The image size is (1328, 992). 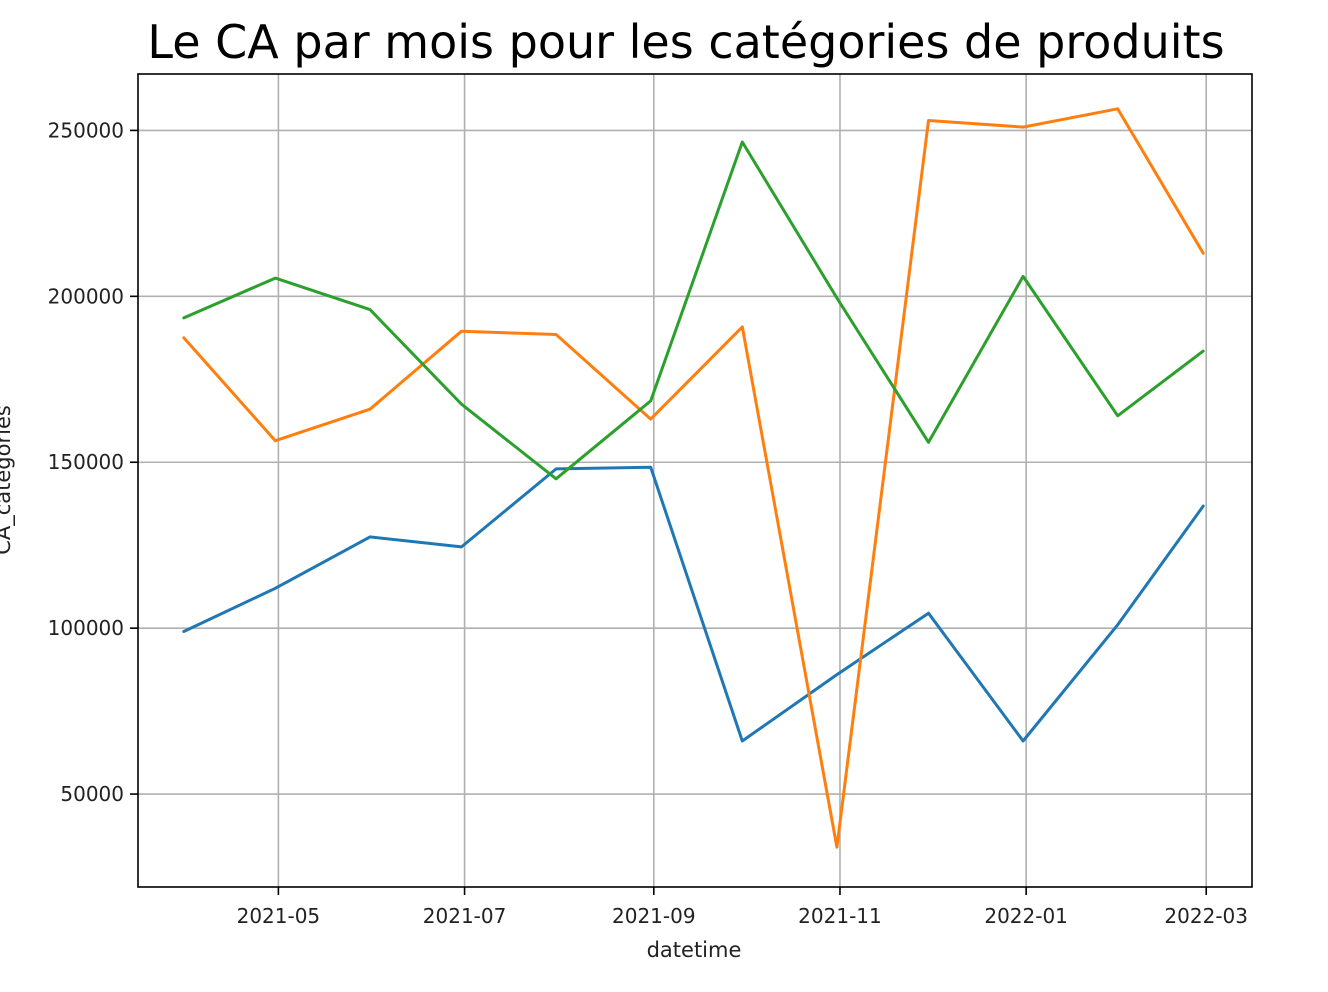 What do you see at coordinates (86, 130) in the screenshot?
I see `y-tick-label: 250000` at bounding box center [86, 130].